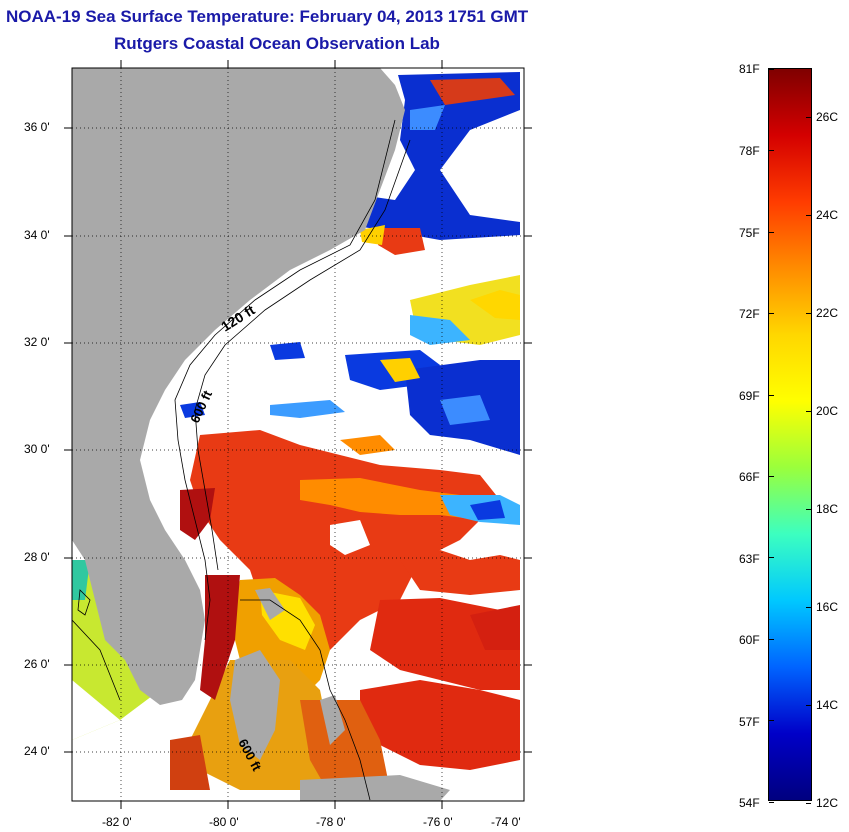  Describe the element at coordinates (790, 436) in the screenshot. I see `colorbar` at that location.